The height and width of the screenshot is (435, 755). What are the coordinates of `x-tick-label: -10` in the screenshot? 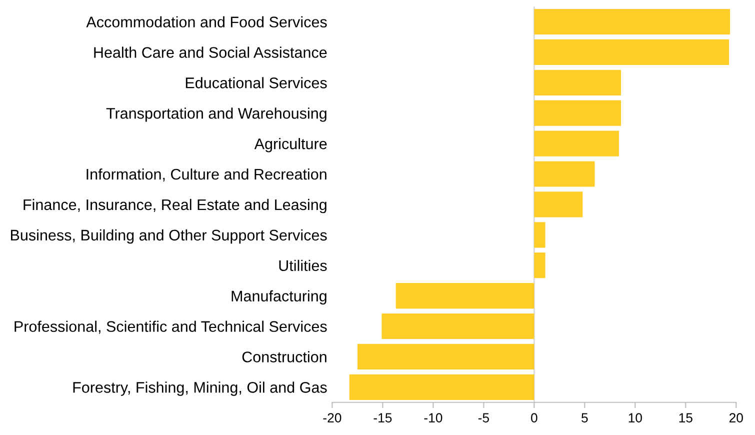 It's located at (433, 417).